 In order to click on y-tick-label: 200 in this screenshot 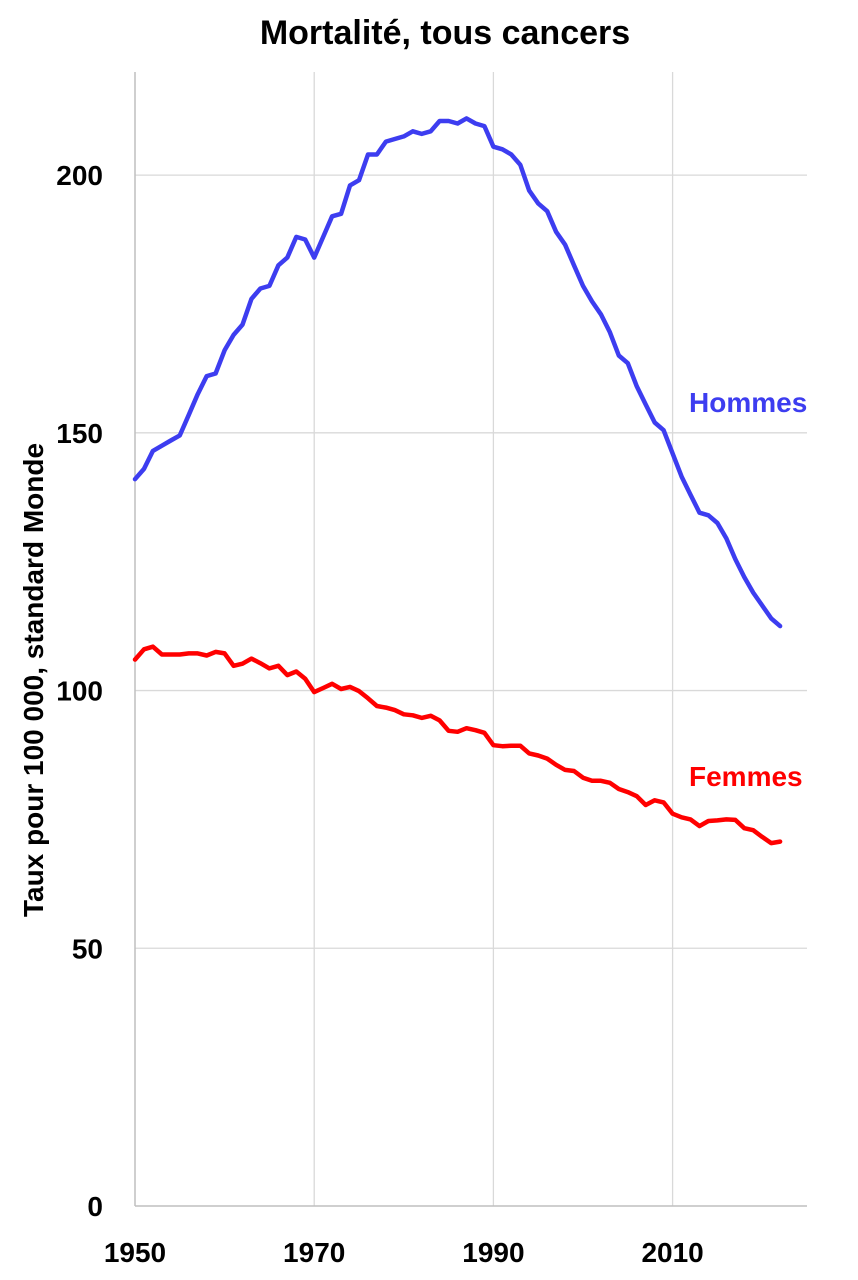, I will do `click(79, 175)`.